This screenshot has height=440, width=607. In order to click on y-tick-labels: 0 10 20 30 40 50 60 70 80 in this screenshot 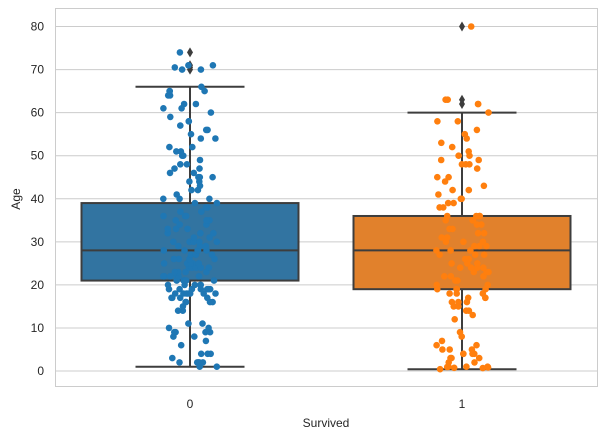, I will do `click(38, 199)`.